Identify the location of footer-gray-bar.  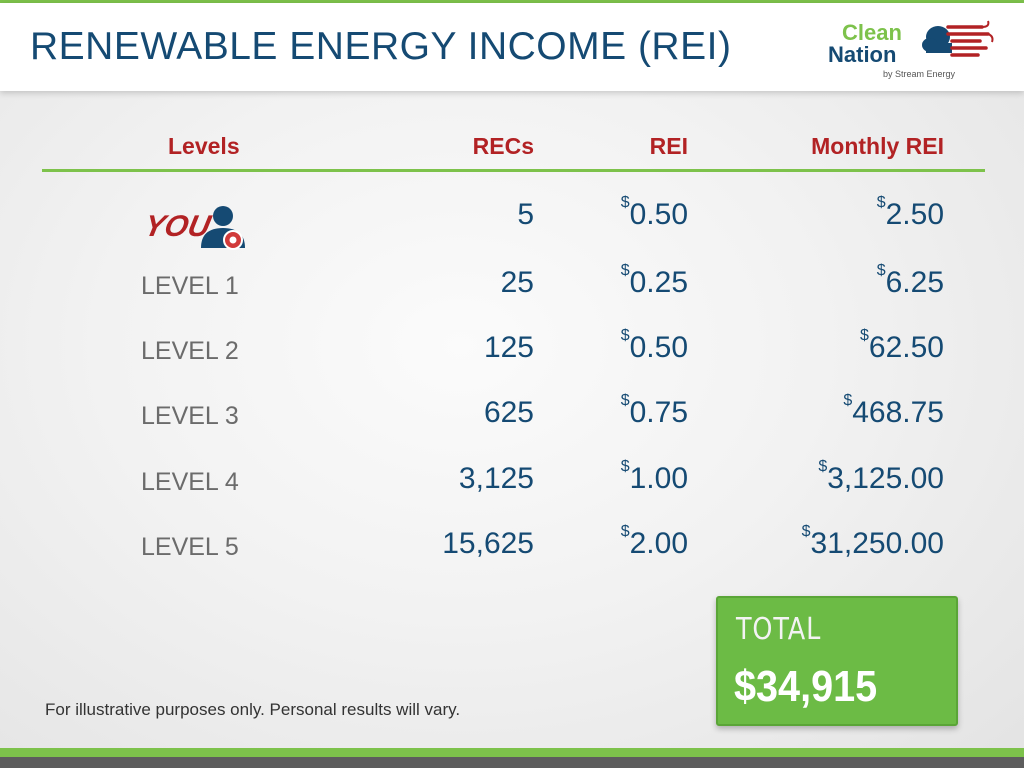
(512, 762).